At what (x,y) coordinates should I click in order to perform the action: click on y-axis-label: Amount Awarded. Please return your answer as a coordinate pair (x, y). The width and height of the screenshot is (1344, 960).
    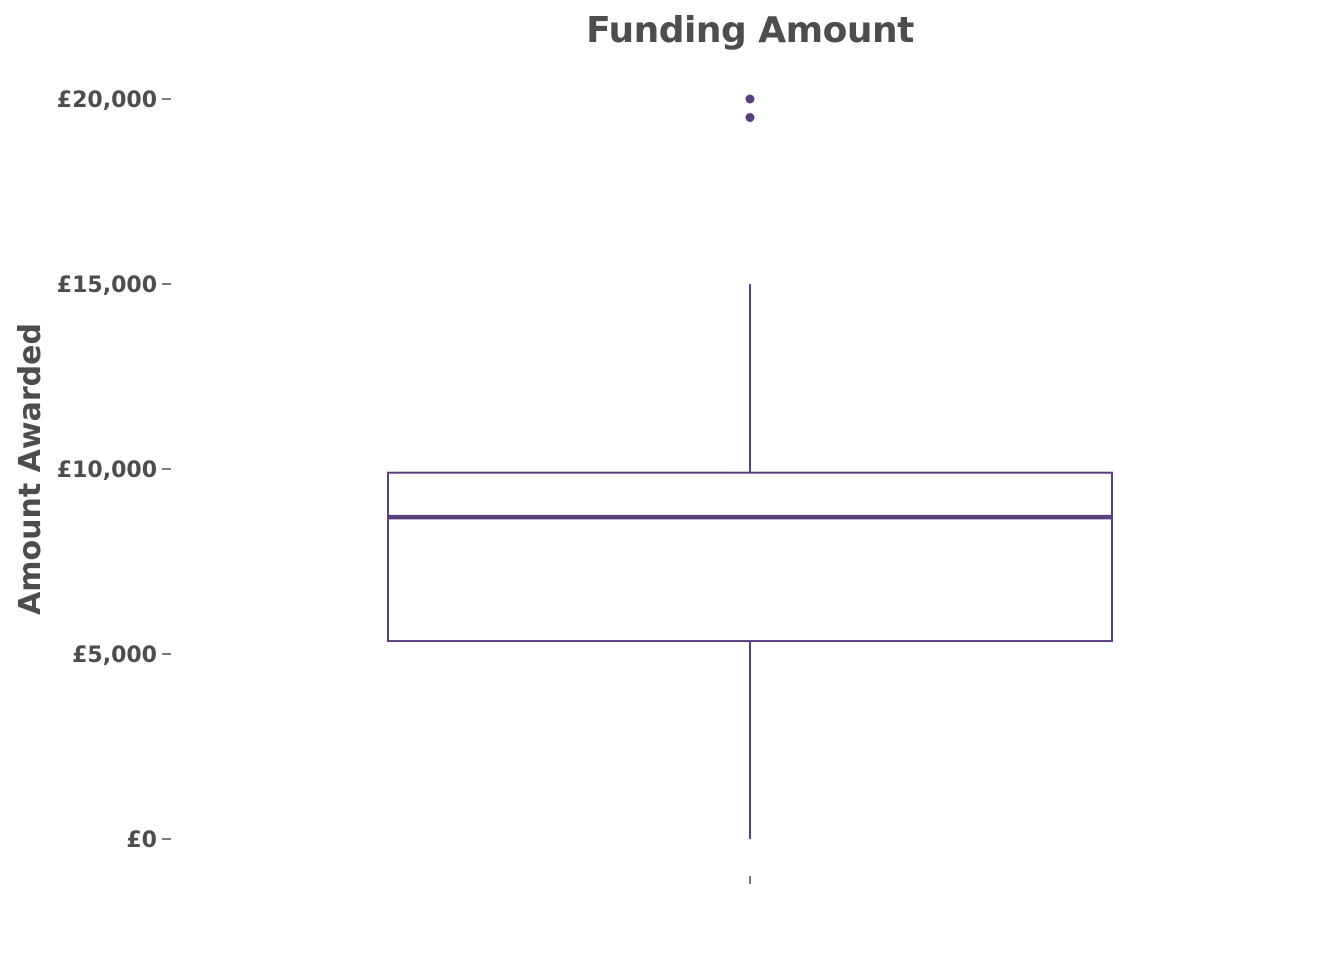
    Looking at the image, I should click on (30, 469).